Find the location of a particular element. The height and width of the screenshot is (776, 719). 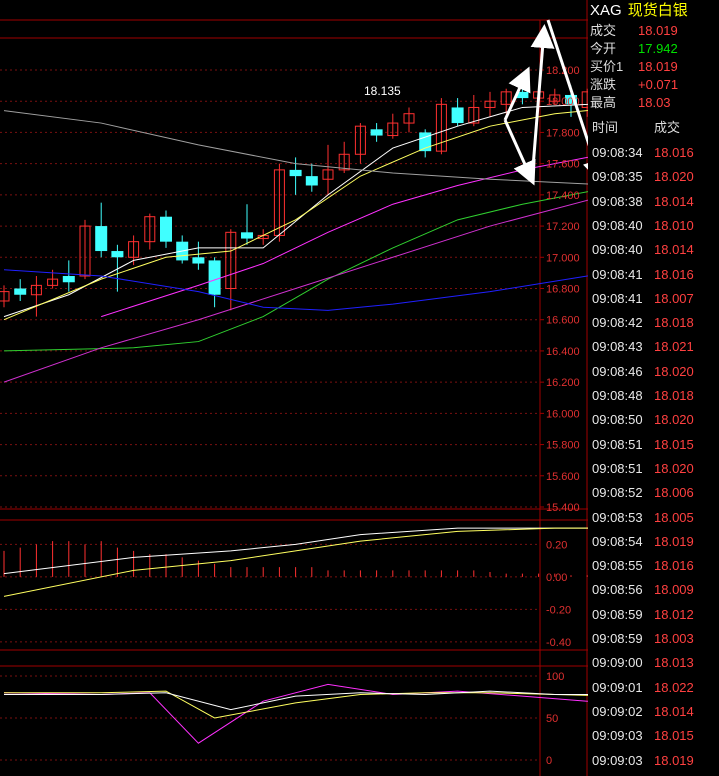

trade-row: 09:08:59 18.012 is located at coordinates (653, 615).